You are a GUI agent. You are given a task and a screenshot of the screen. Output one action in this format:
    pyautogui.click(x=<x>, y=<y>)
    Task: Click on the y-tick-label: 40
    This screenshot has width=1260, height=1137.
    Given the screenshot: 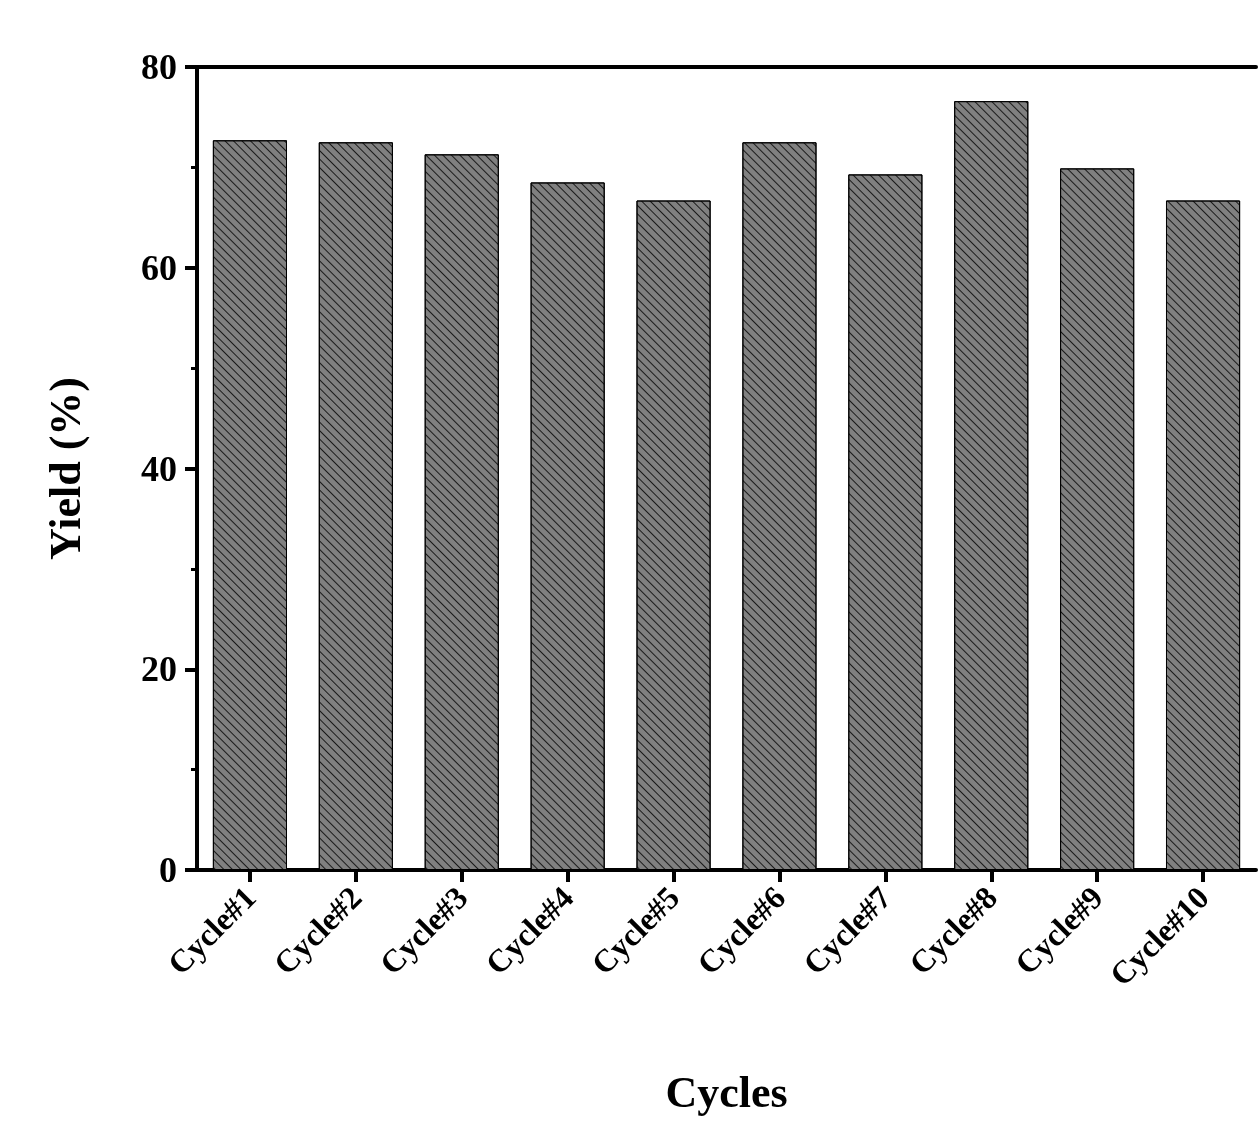 What is the action you would take?
    pyautogui.click(x=159, y=468)
    